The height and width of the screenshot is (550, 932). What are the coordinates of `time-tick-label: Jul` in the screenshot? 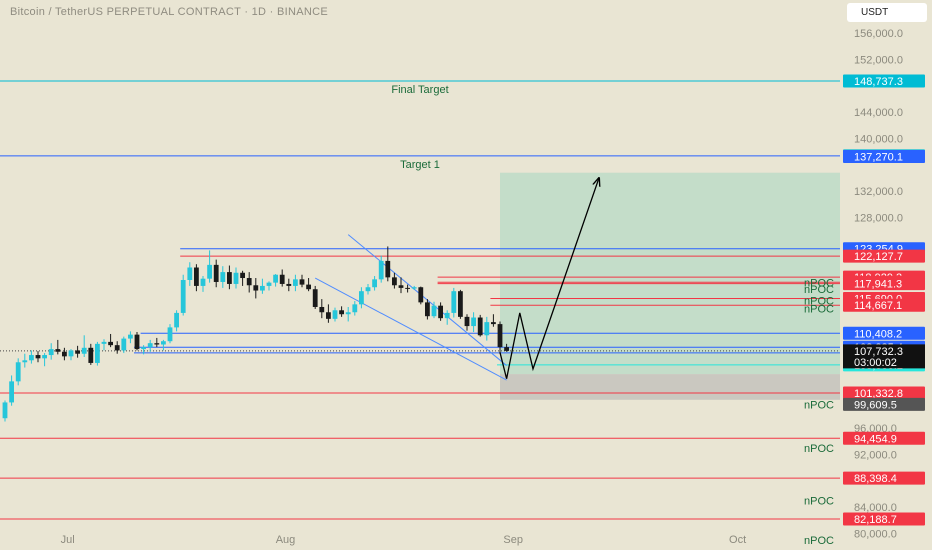 It's located at (68, 540).